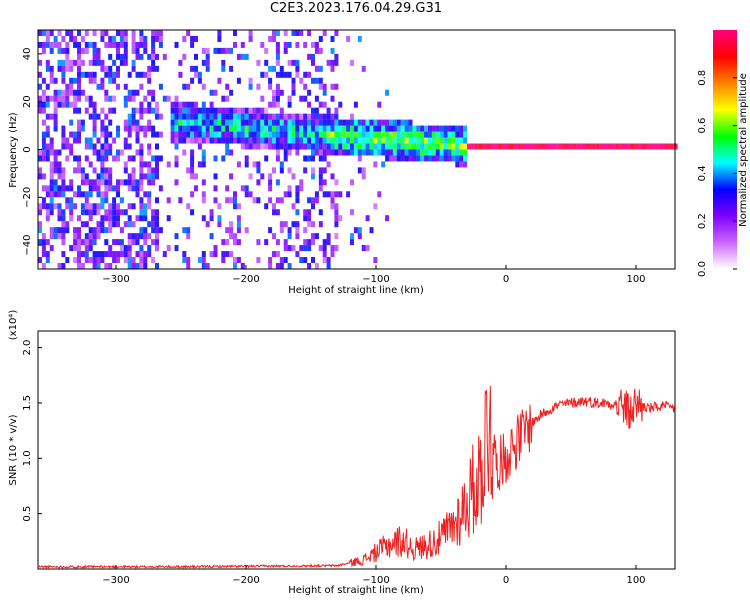  I want to click on colorbar-tick-label: 0.2, so click(702, 221).